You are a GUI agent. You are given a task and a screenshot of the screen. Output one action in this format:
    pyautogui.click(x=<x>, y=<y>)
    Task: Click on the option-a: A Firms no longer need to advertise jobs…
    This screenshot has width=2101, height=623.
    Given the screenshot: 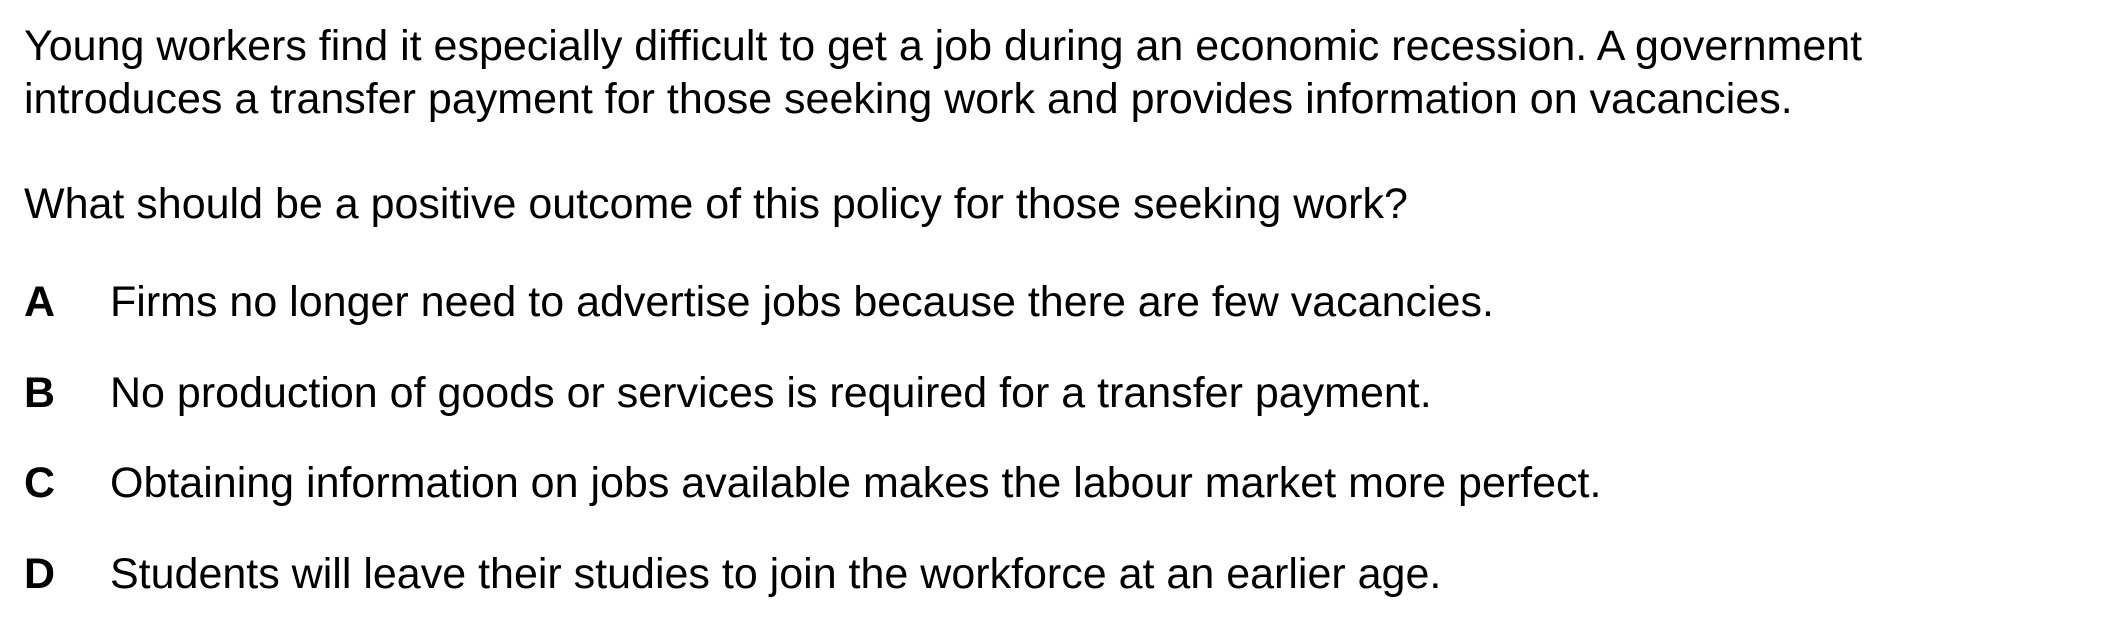 What is the action you would take?
    pyautogui.click(x=759, y=302)
    